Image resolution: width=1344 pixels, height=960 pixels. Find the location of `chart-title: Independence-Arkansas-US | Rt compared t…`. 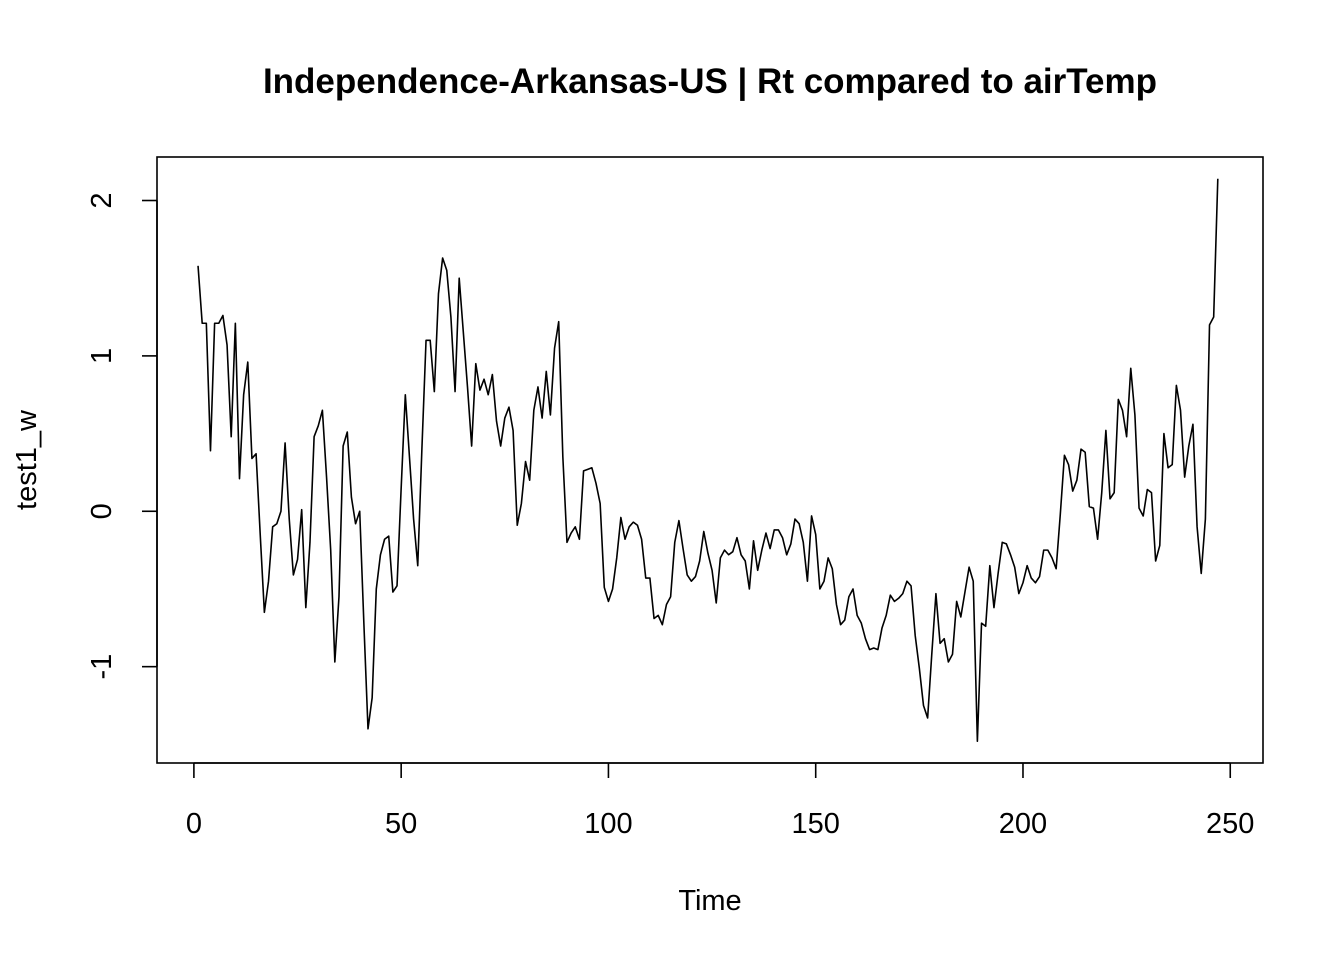

chart-title: Independence-Arkansas-US | Rt compared t… is located at coordinates (710, 81).